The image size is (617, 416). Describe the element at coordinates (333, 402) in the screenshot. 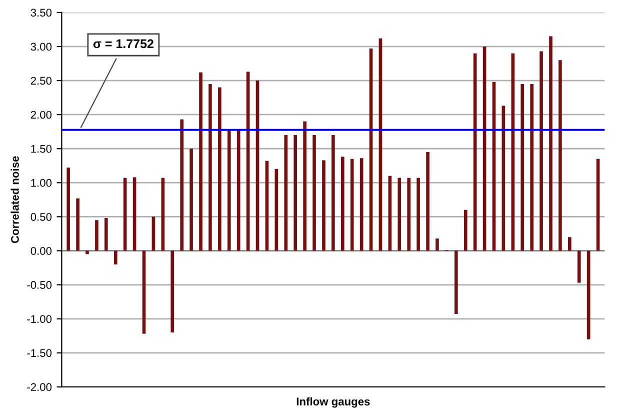

I see `x-axis-title: Inflow gauges` at that location.